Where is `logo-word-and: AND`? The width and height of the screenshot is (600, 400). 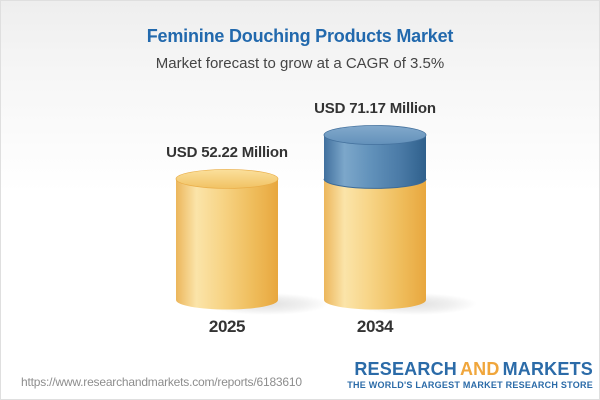 logo-word-and: AND is located at coordinates (479, 369).